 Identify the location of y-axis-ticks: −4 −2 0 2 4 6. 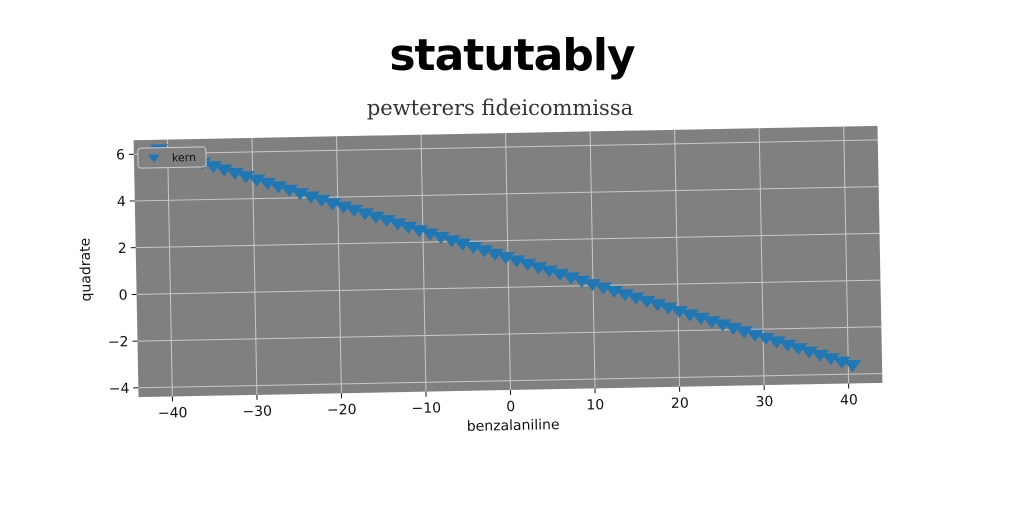
(123, 272).